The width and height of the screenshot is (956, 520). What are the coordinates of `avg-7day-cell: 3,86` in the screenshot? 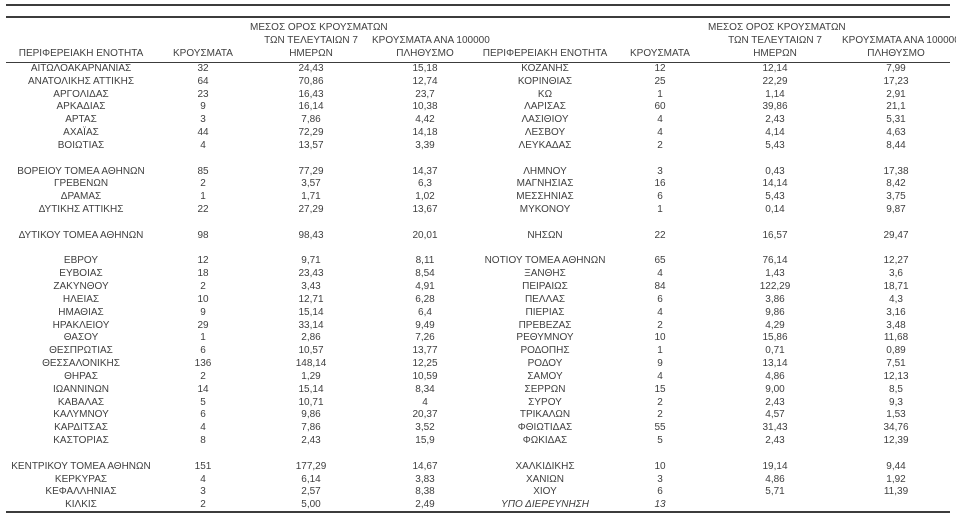 It's located at (775, 299).